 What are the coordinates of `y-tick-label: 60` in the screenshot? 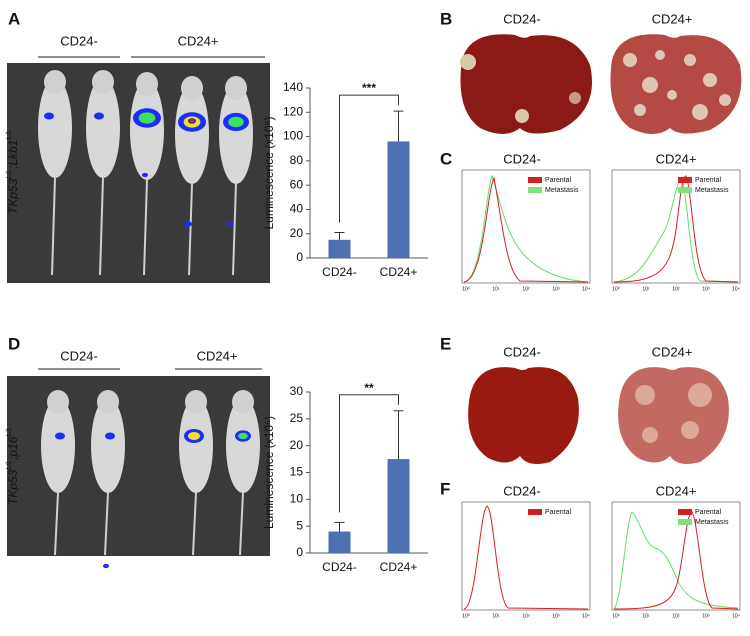 It's located at (297, 184).